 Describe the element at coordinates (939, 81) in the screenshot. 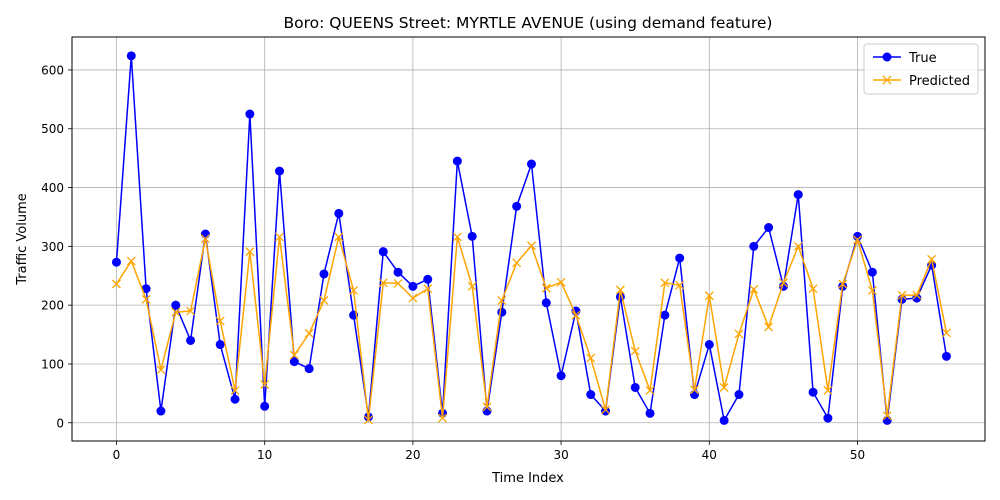

I see `legend-predicted-label: Predicted` at that location.